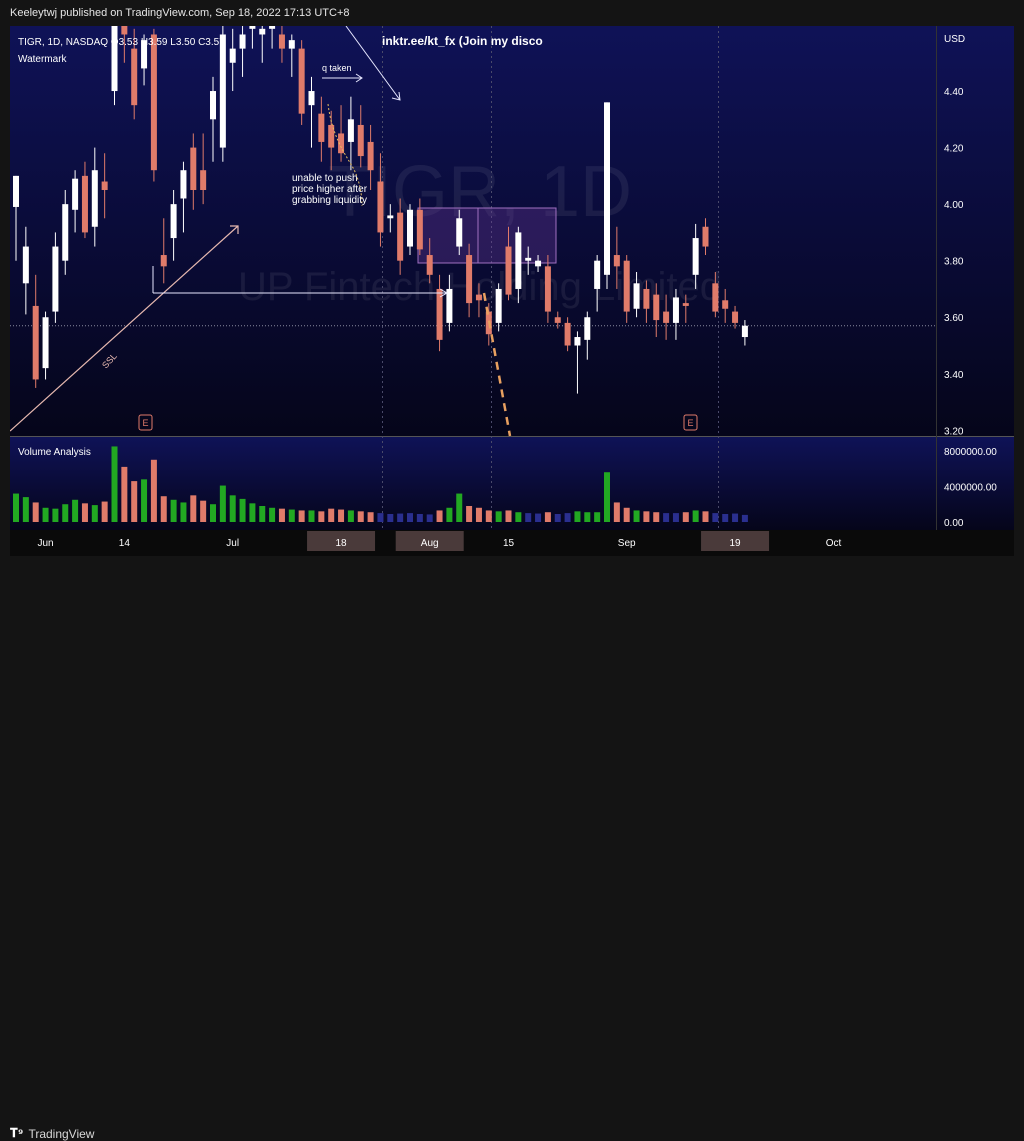  Describe the element at coordinates (54, 452) in the screenshot. I see `volume-pane-title: Volume Analysis` at that location.